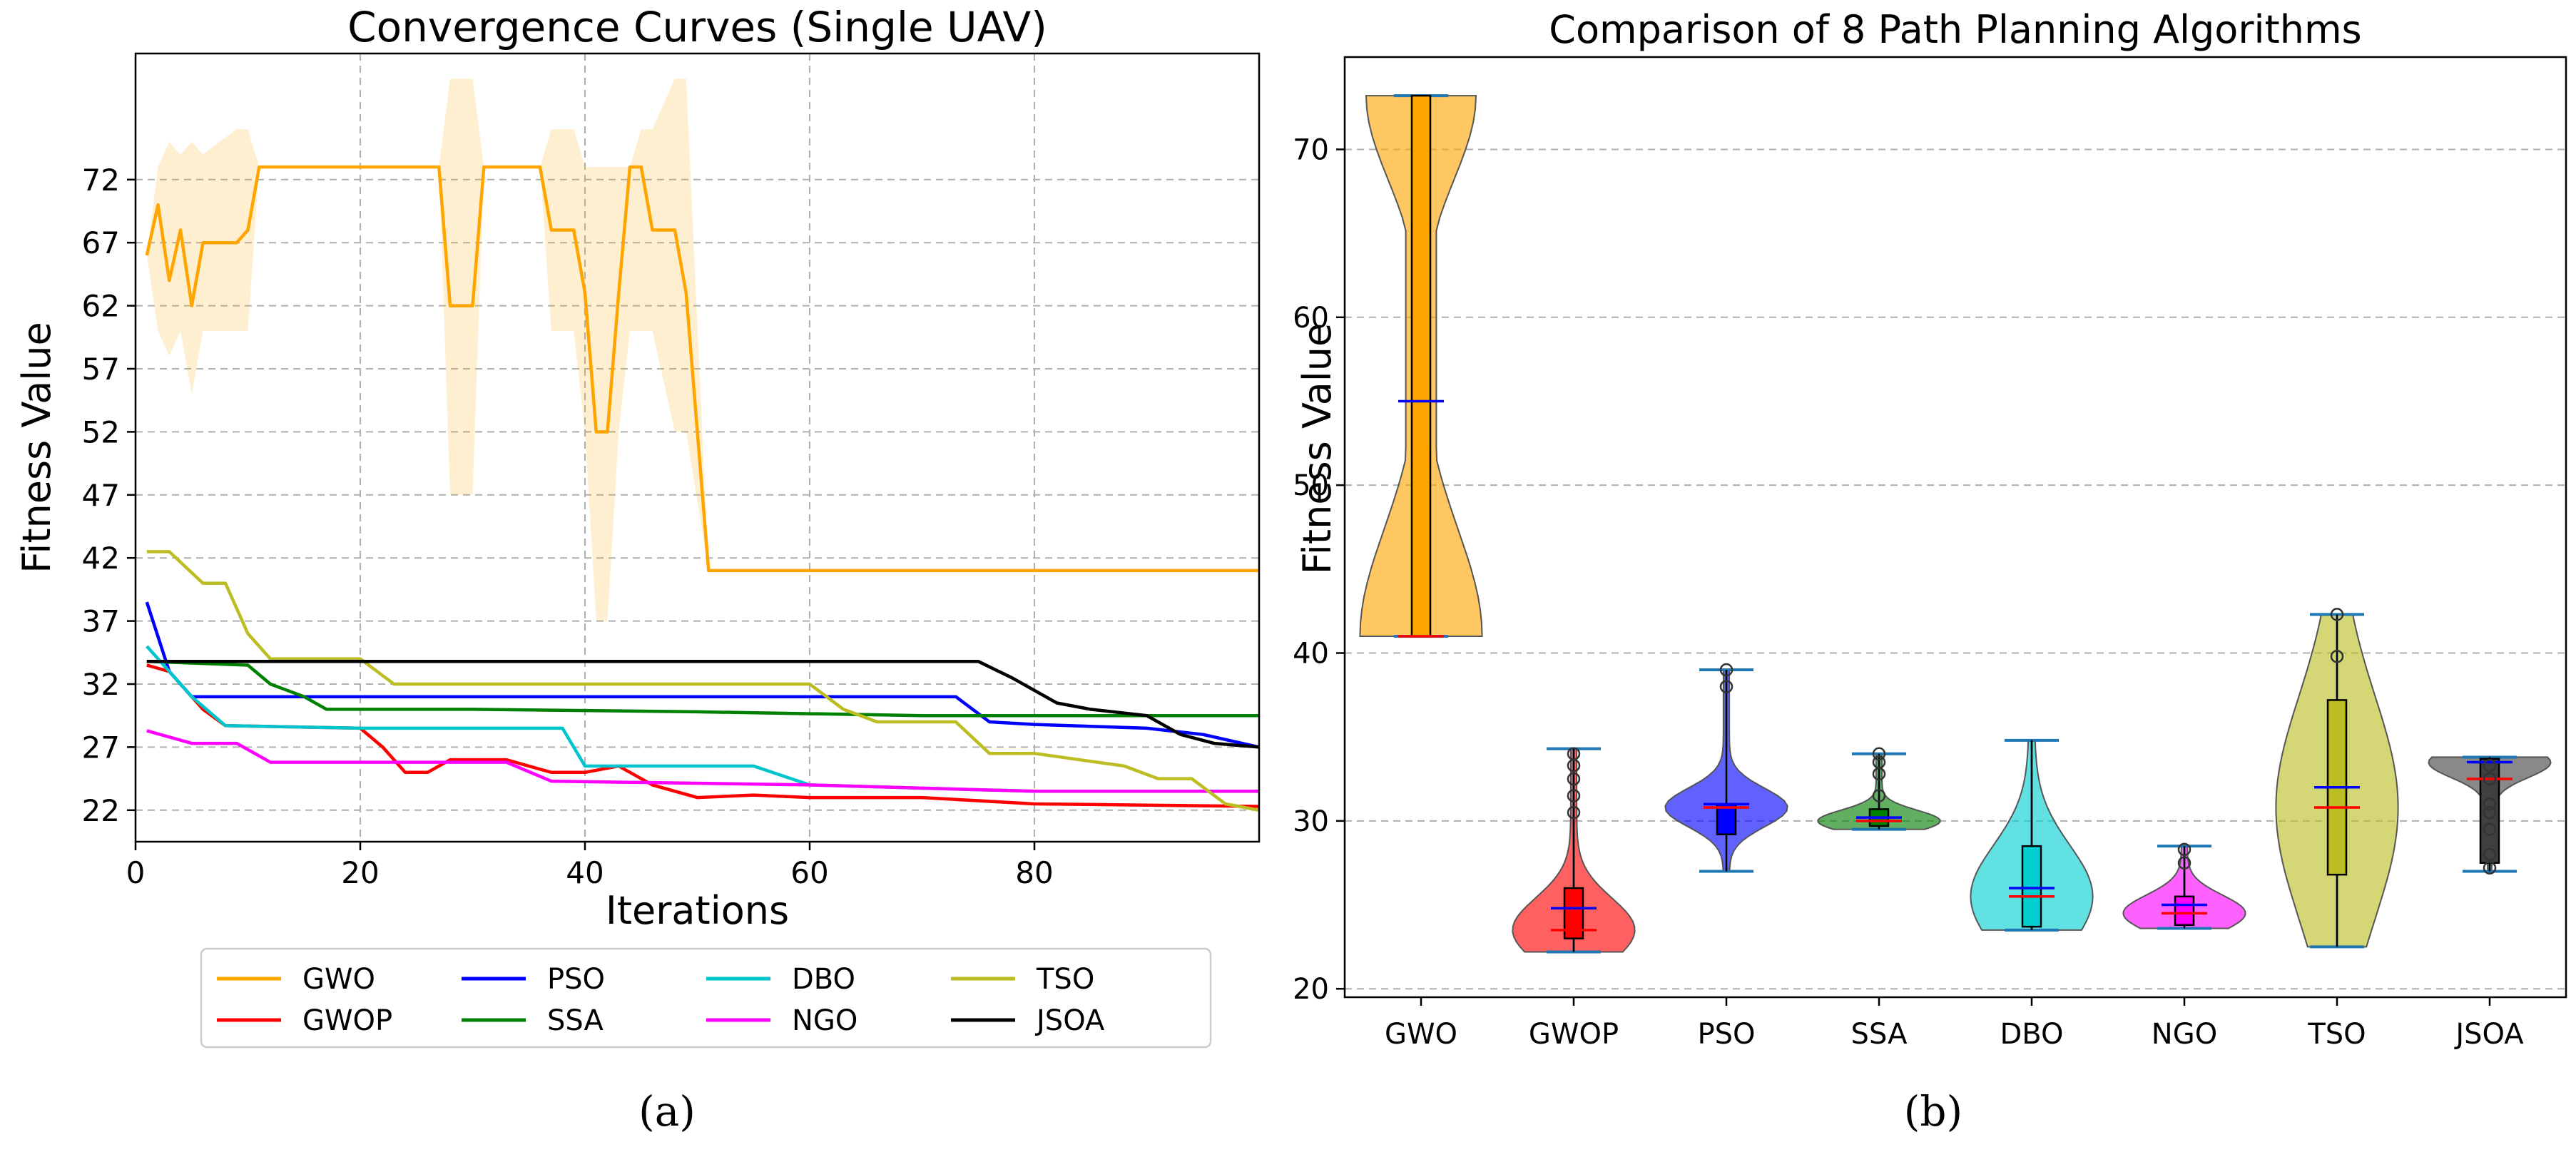 The image size is (2576, 1152). What do you see at coordinates (101, 622) in the screenshot?
I see `chart-a-y-tick-label: 37` at bounding box center [101, 622].